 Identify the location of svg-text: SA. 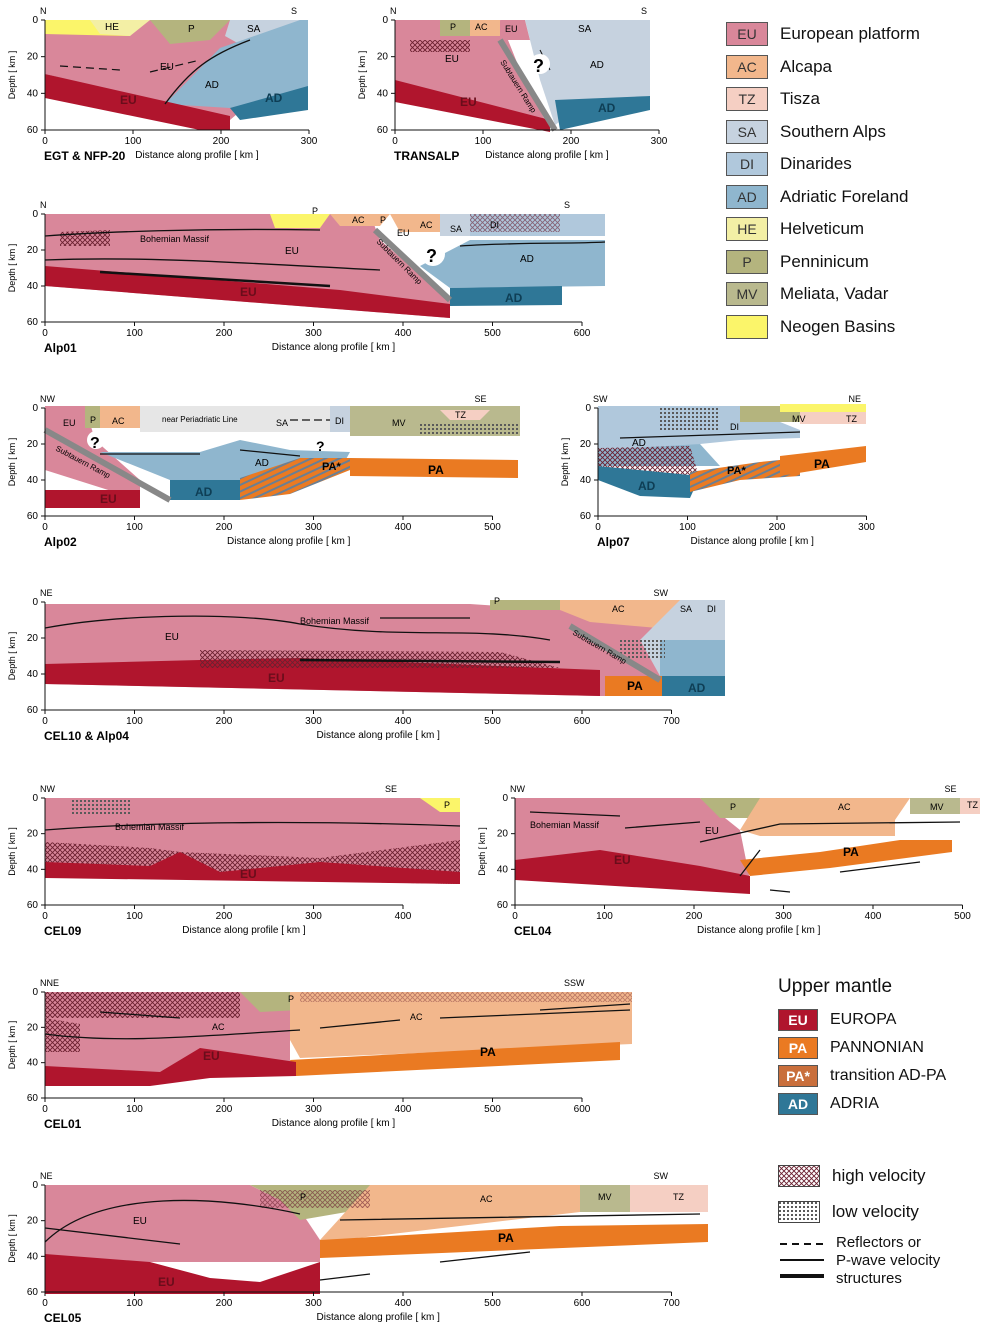
(282, 423).